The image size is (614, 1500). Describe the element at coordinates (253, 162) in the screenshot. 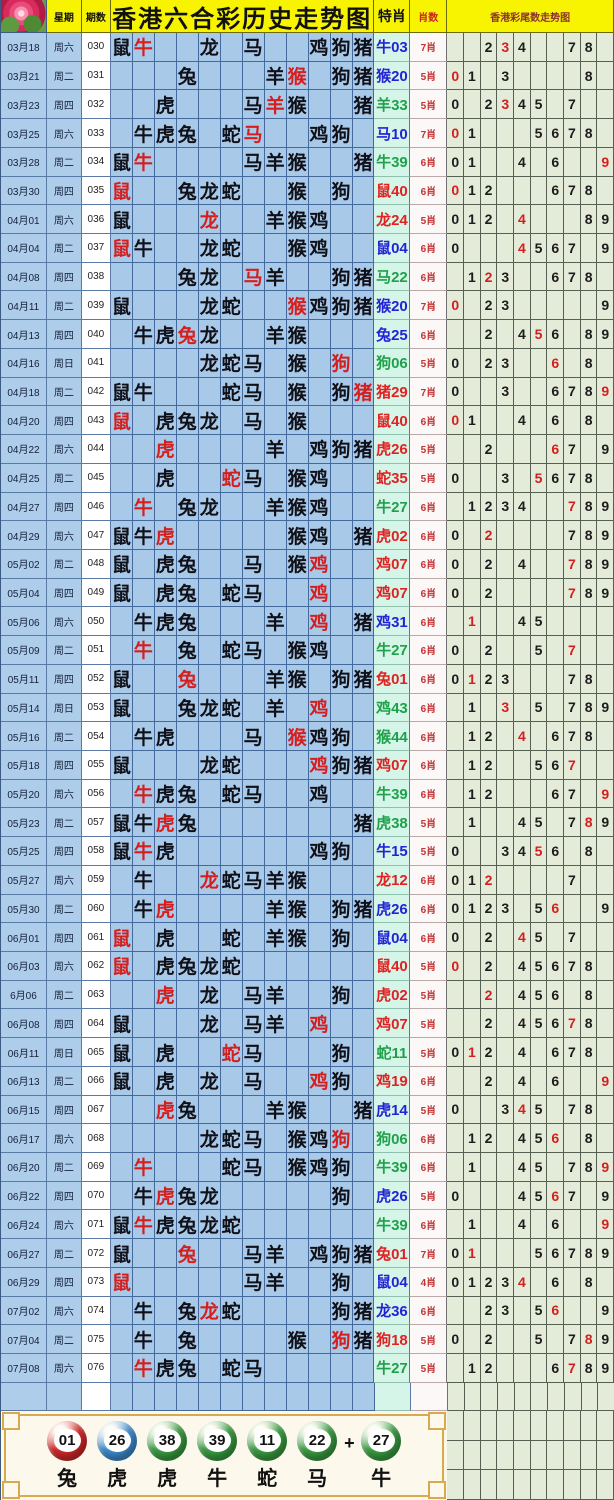

I see `zodiac-cell: 马` at that location.